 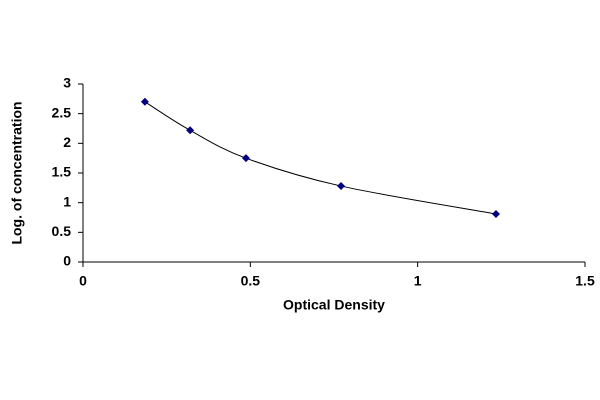 I want to click on x-tick-label: 1.5, so click(x=585, y=281).